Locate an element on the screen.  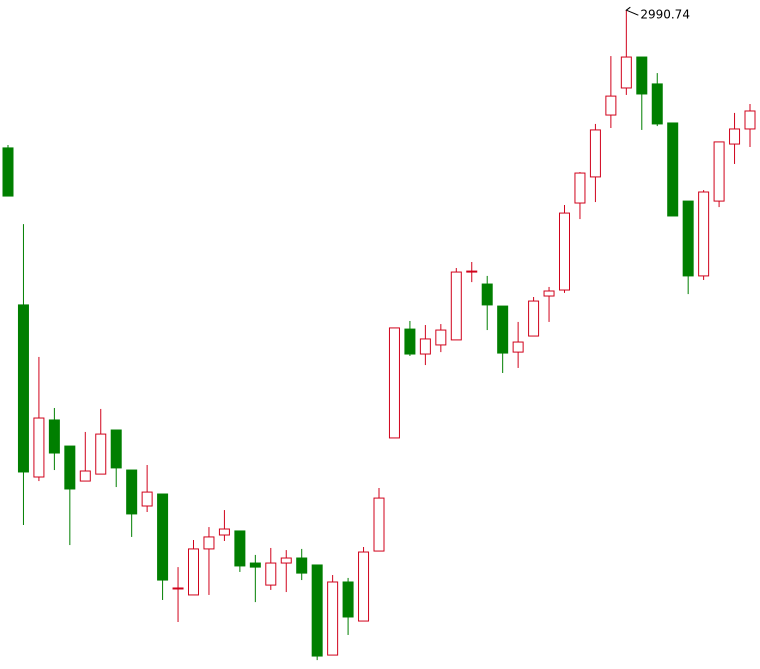
annotation-pointer is located at coordinates (632, 11).